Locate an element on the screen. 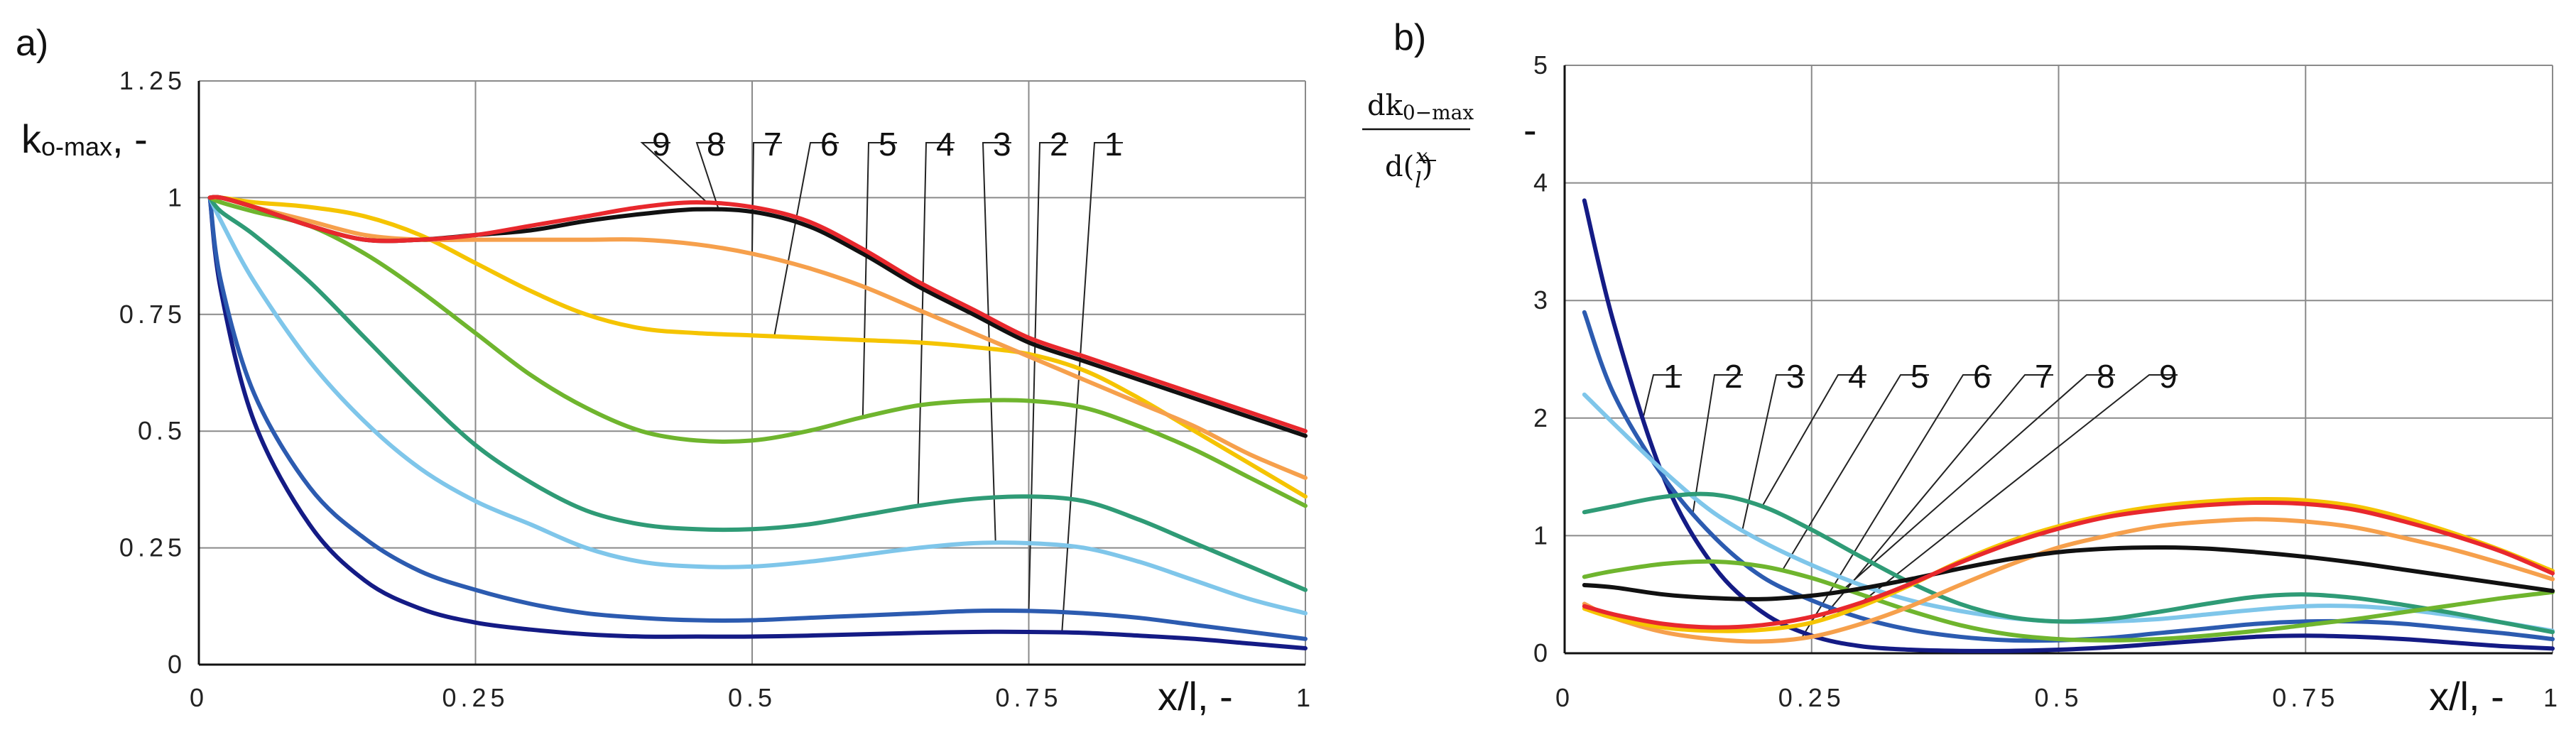  y-axis-title-a-sub: o-max is located at coordinates (76, 146).